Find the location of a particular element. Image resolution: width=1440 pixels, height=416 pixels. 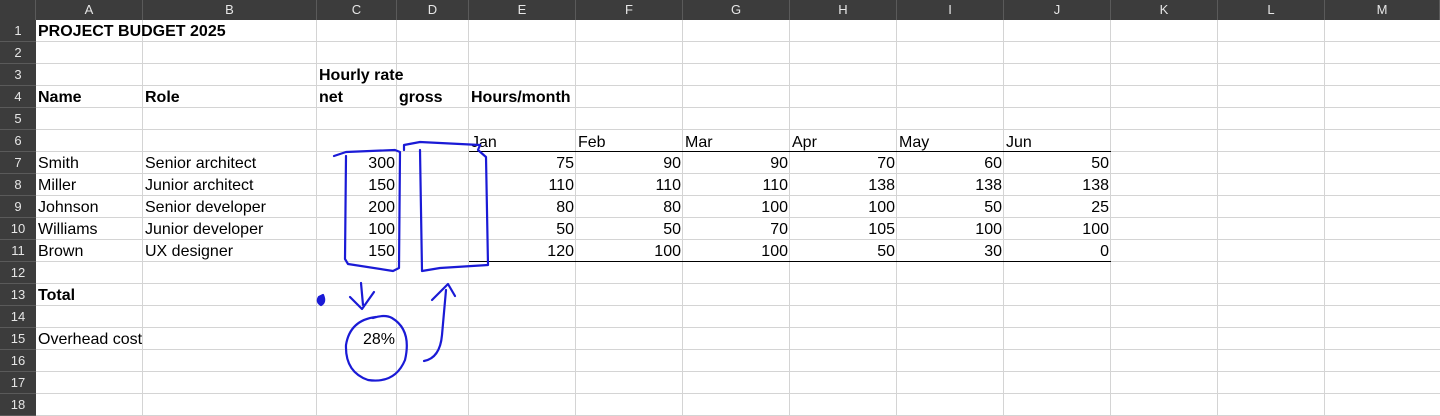

cell-e4-hours-month: Hours/month is located at coordinates (521, 97).